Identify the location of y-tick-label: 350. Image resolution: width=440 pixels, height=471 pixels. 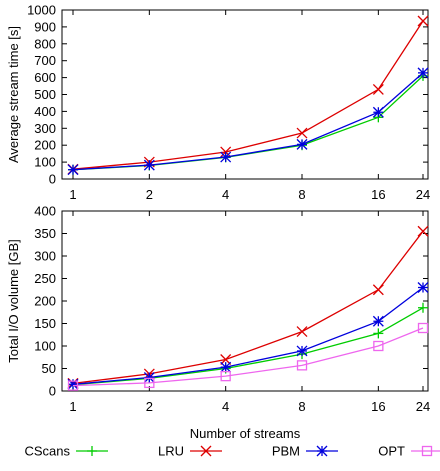
(45, 233).